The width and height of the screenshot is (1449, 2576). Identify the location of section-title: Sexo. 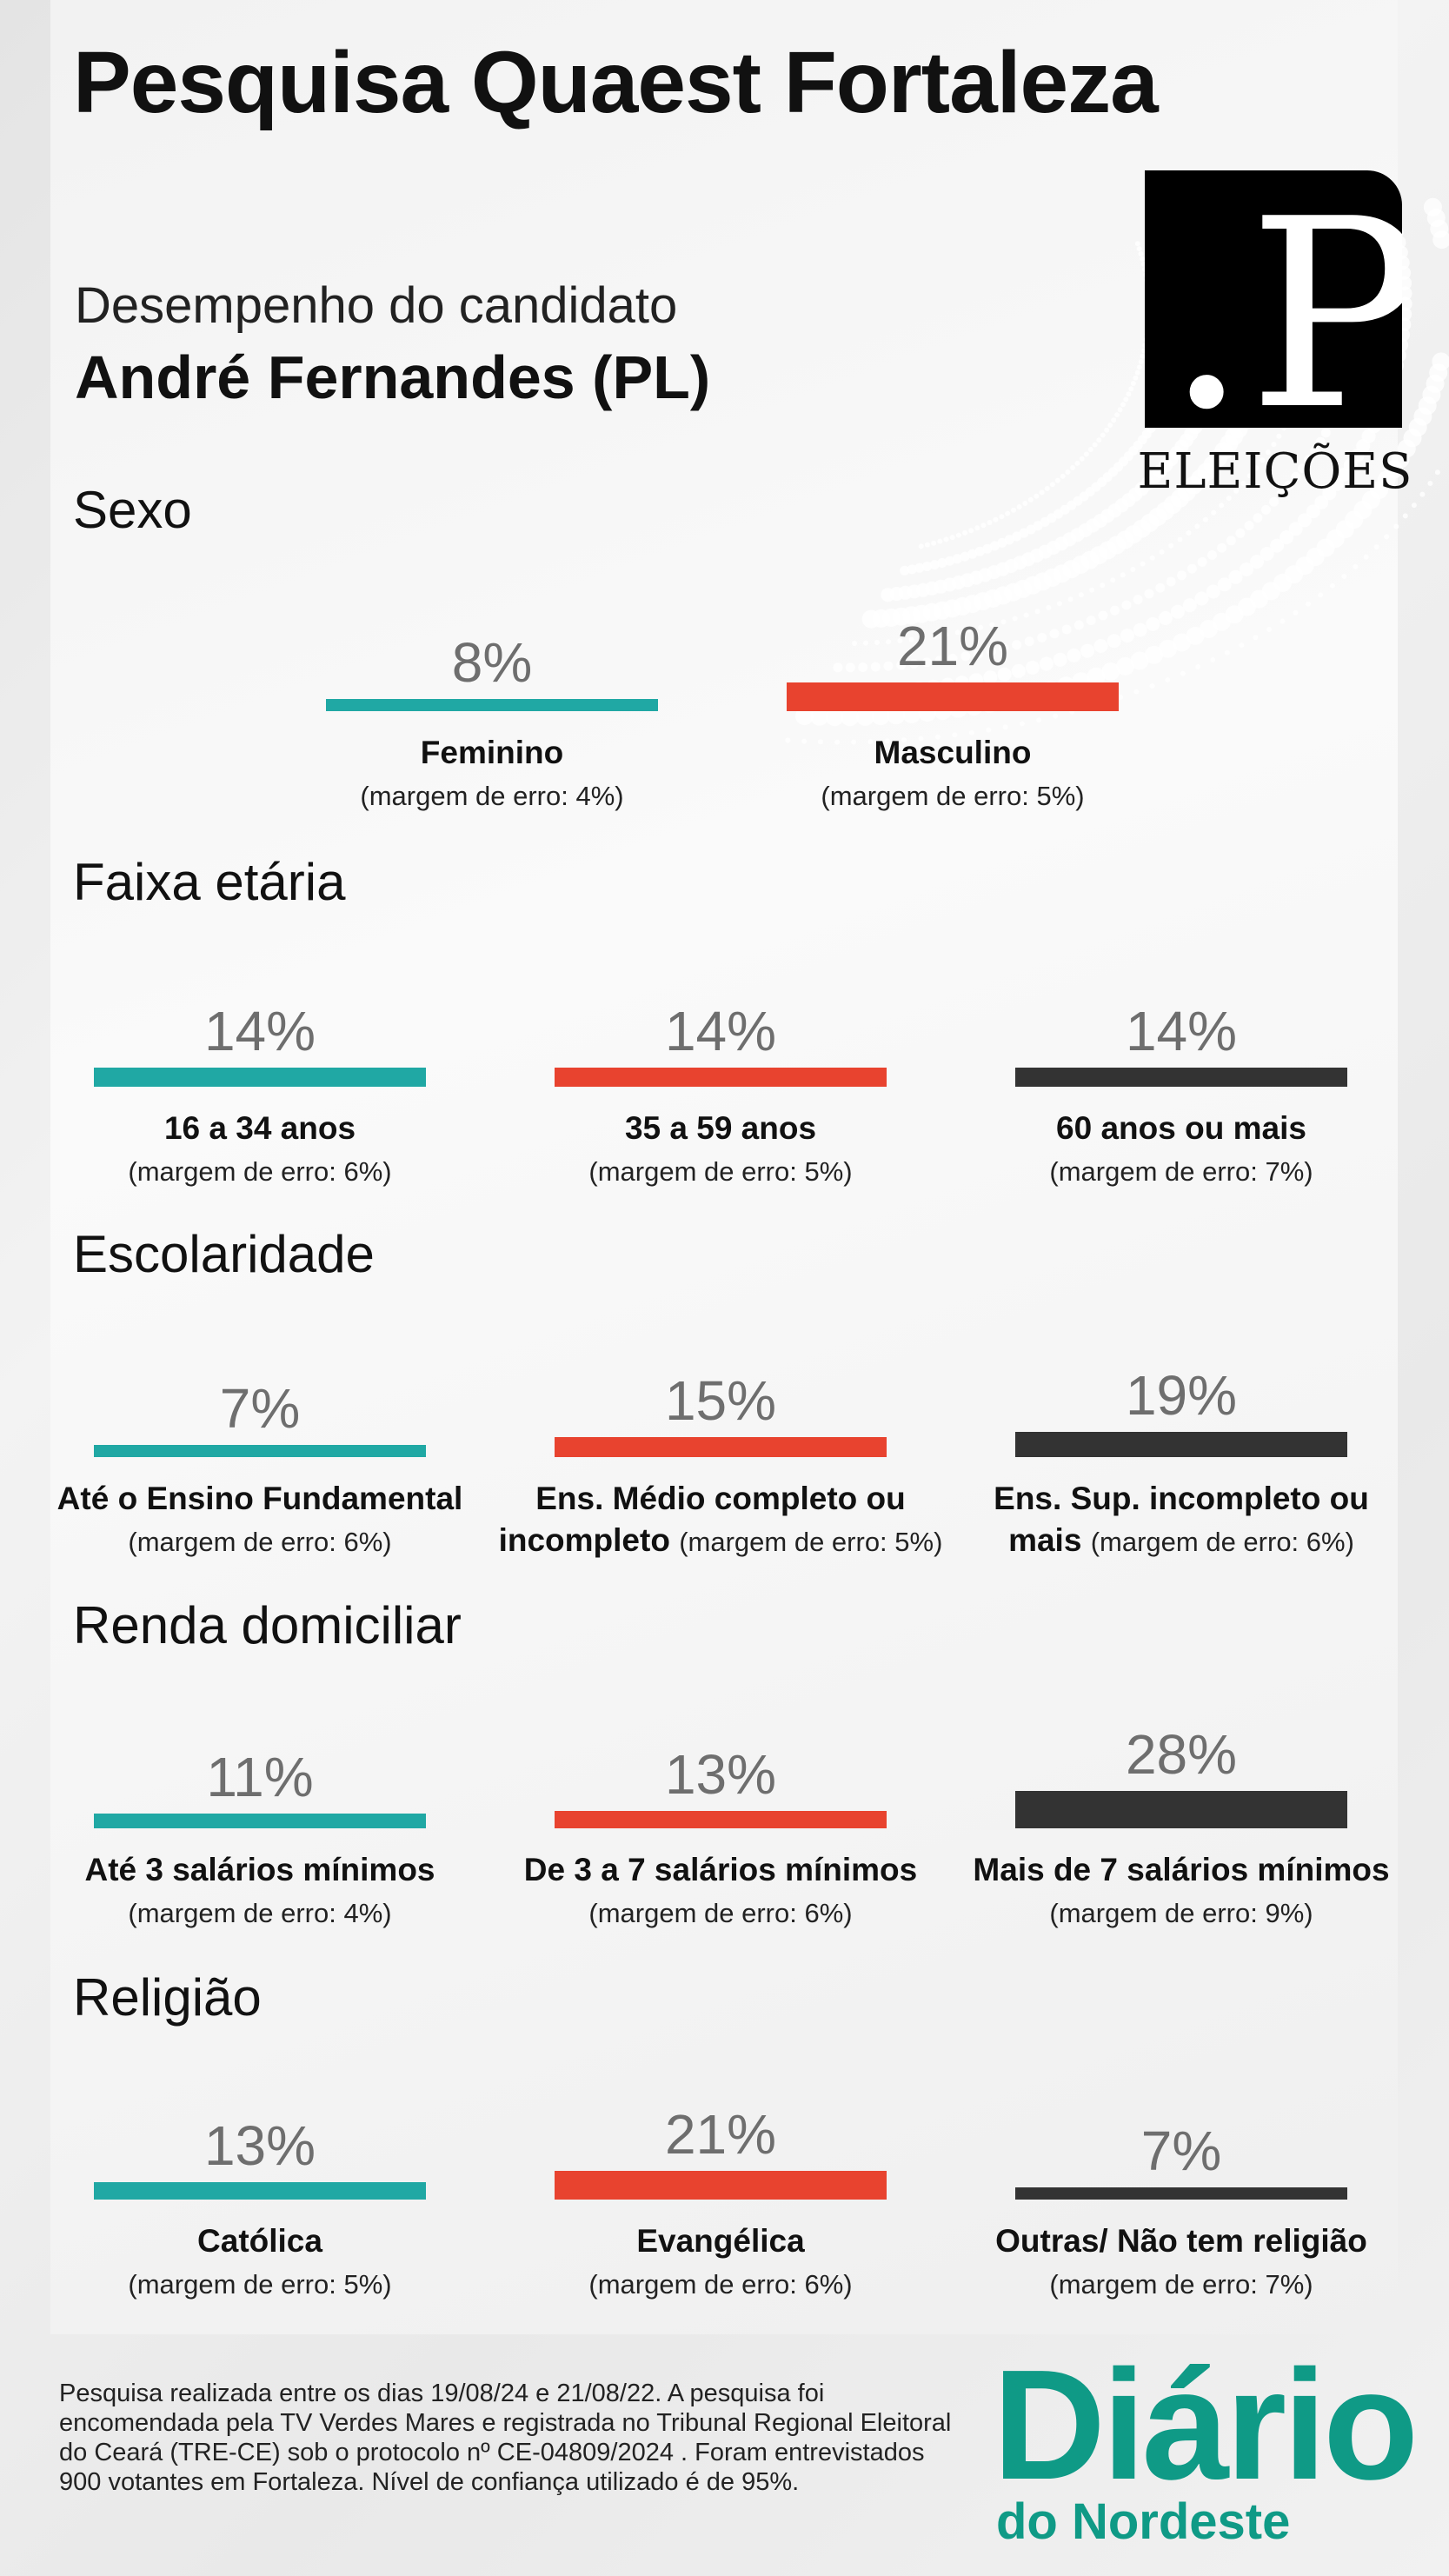
(132, 510).